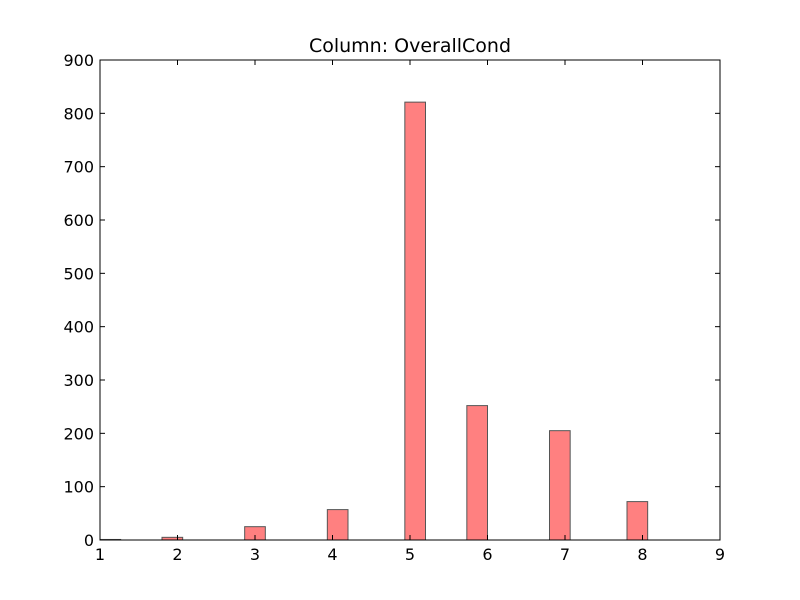 The image size is (800, 600). I want to click on y-tick-label: 400, so click(78, 327).